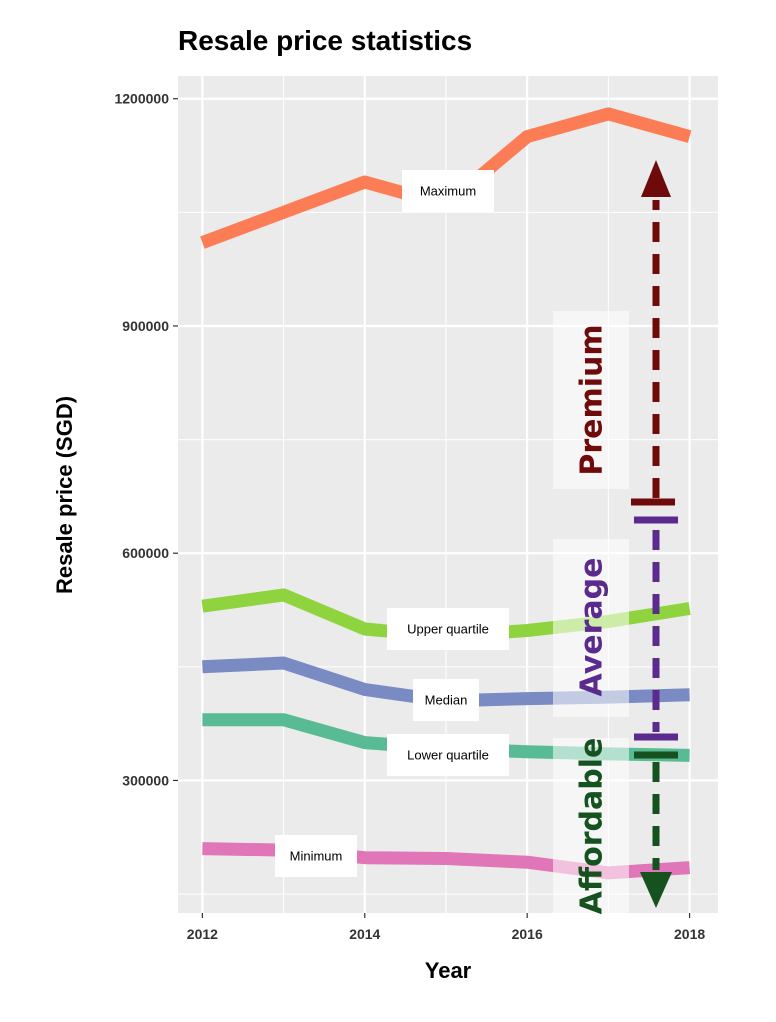 Image resolution: width=776 pixels, height=1022 pixels. I want to click on y-tick-label: 600000, so click(145, 553).